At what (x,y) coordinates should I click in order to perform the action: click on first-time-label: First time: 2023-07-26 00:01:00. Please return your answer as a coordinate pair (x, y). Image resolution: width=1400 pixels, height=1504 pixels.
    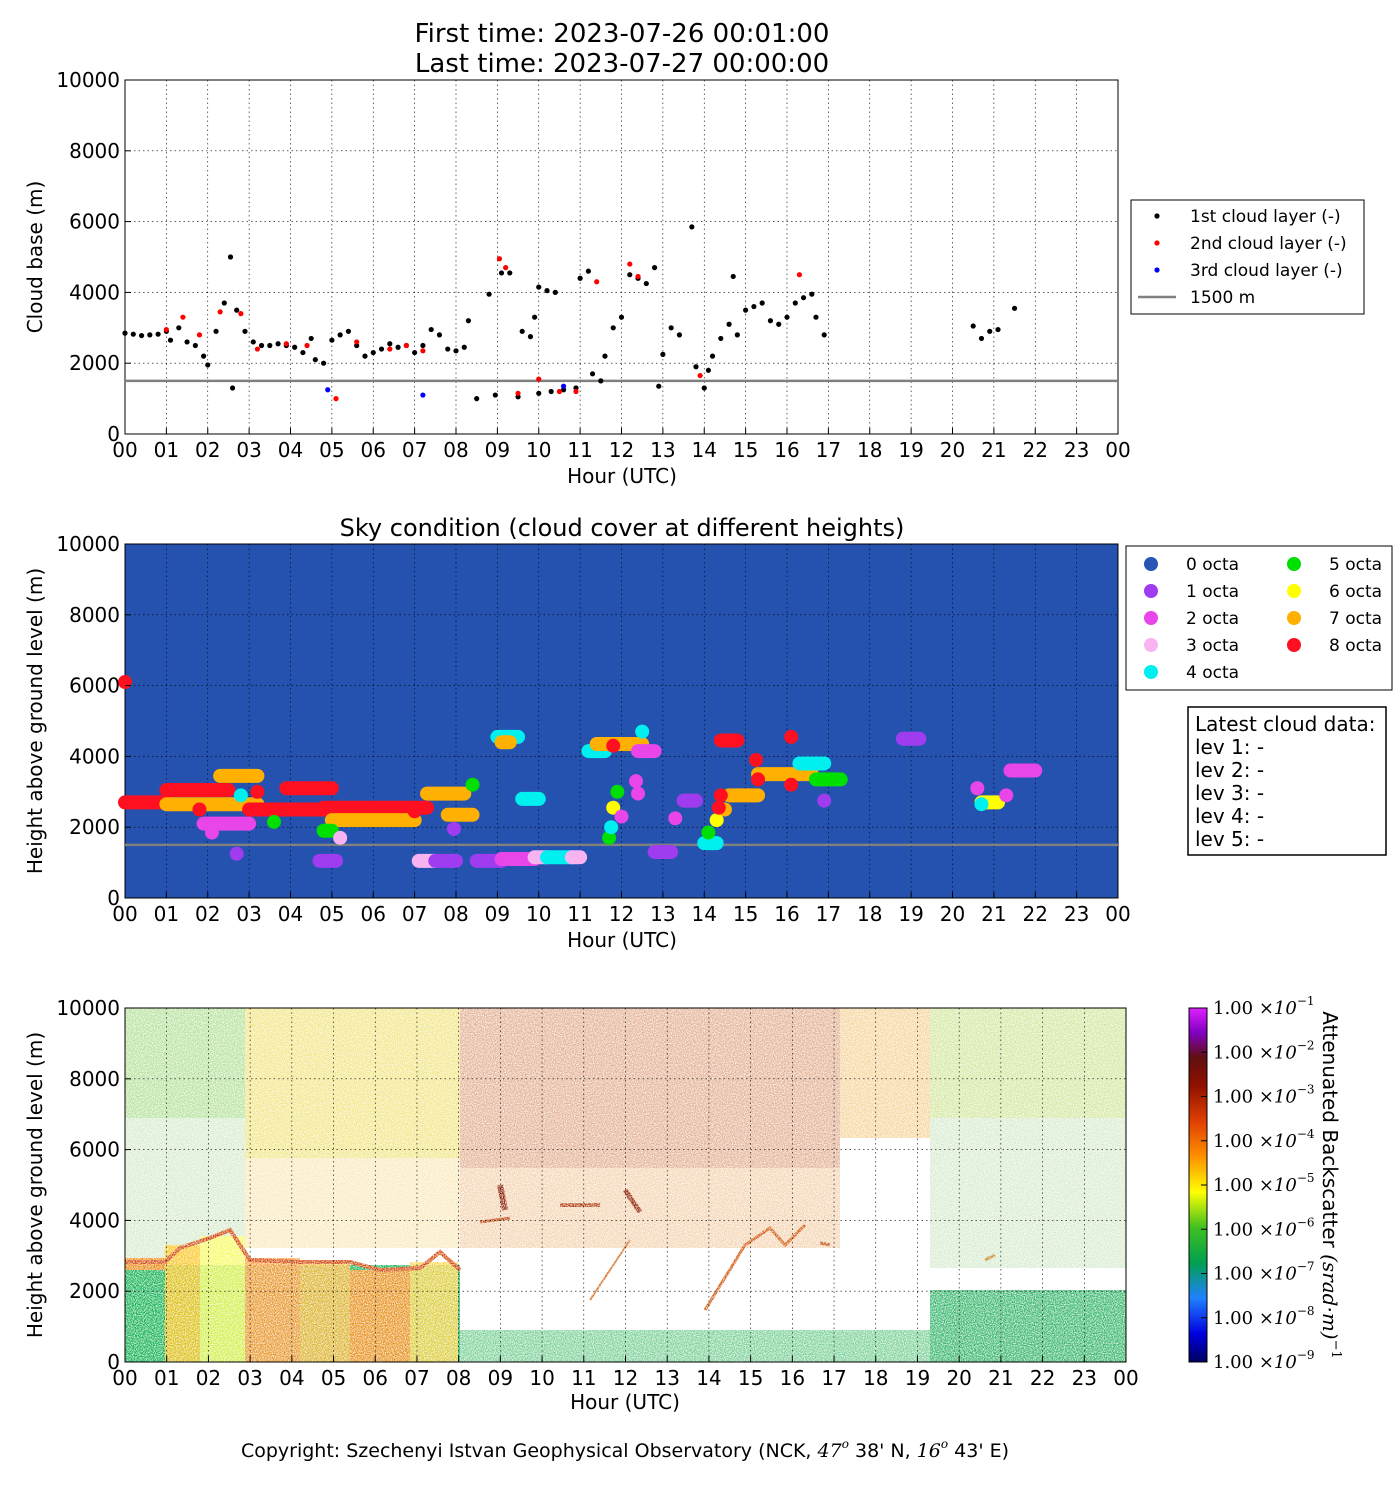
    Looking at the image, I should click on (622, 34).